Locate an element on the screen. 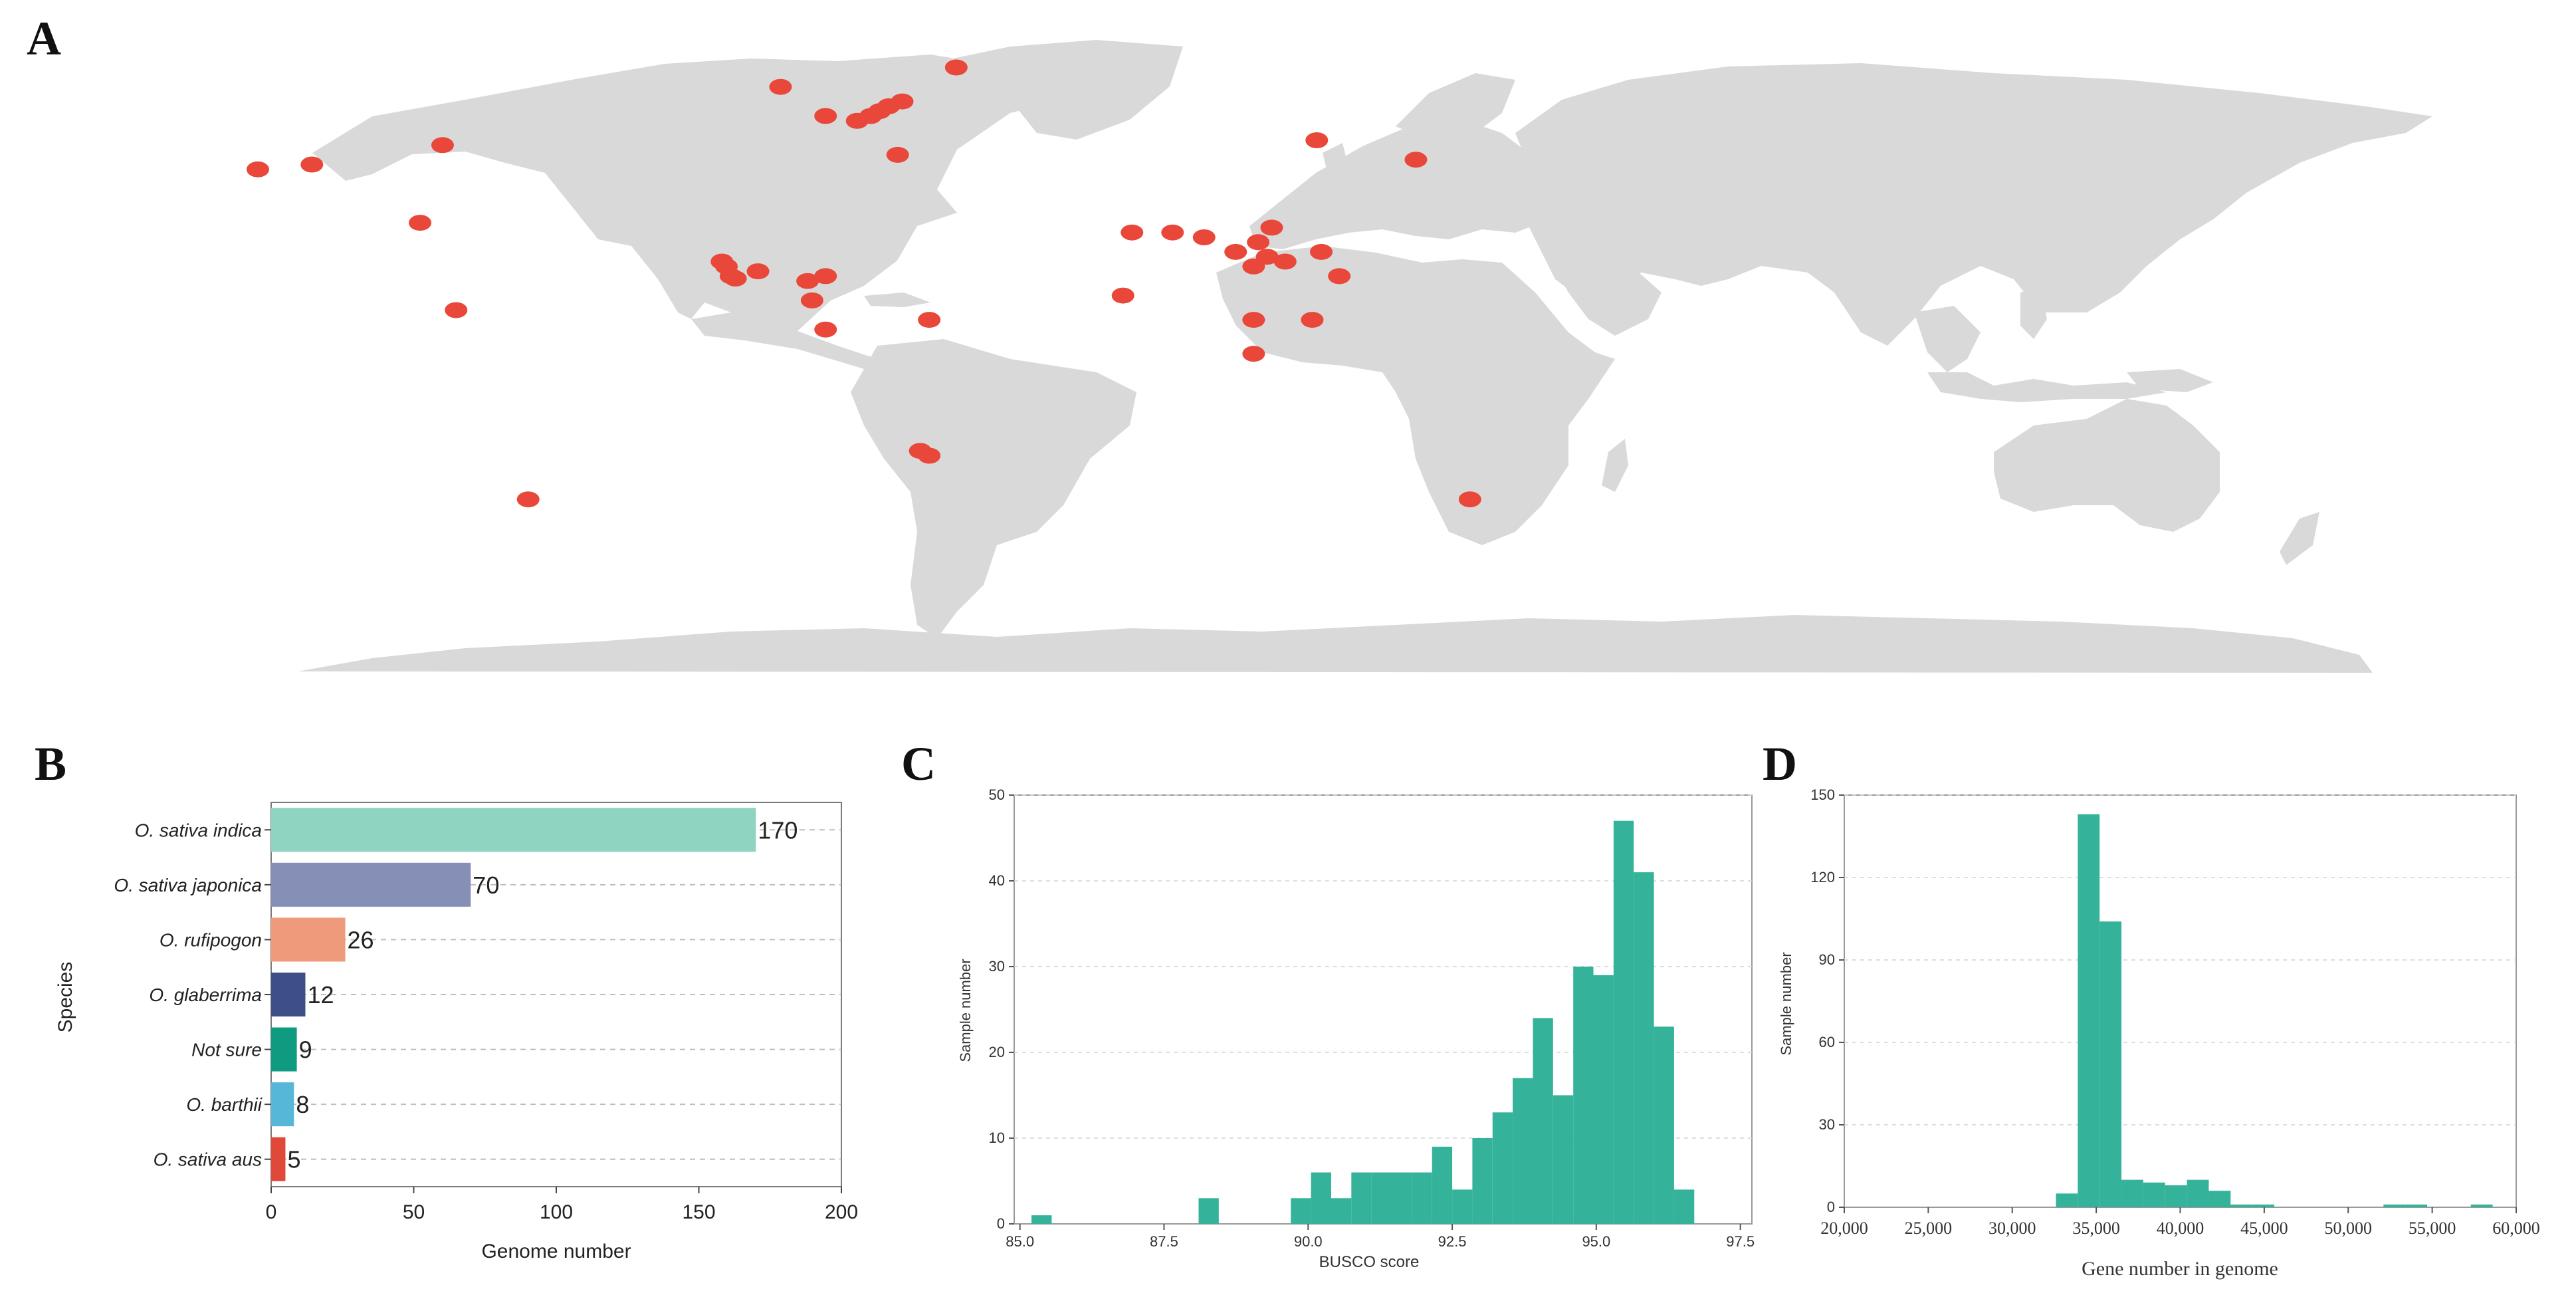 Image resolution: width=2576 pixels, height=1299 pixels. landmass-madagascar is located at coordinates (1615, 465).